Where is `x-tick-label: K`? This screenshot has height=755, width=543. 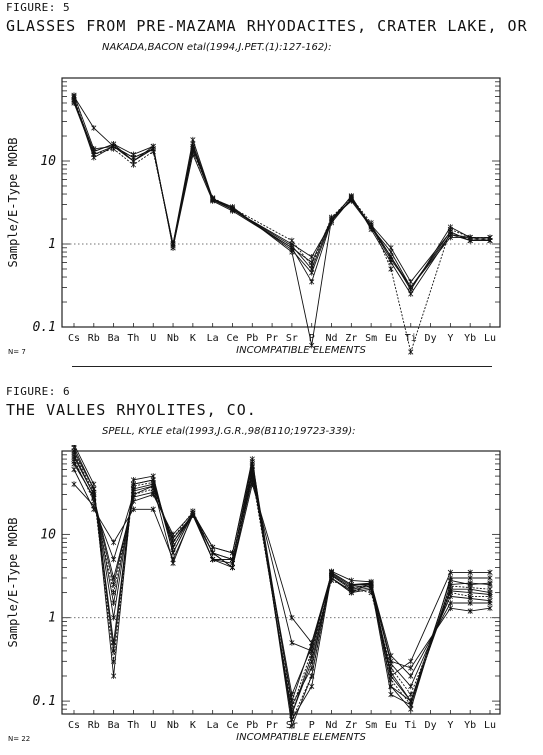 x-tick-label: K is located at coordinates (193, 338).